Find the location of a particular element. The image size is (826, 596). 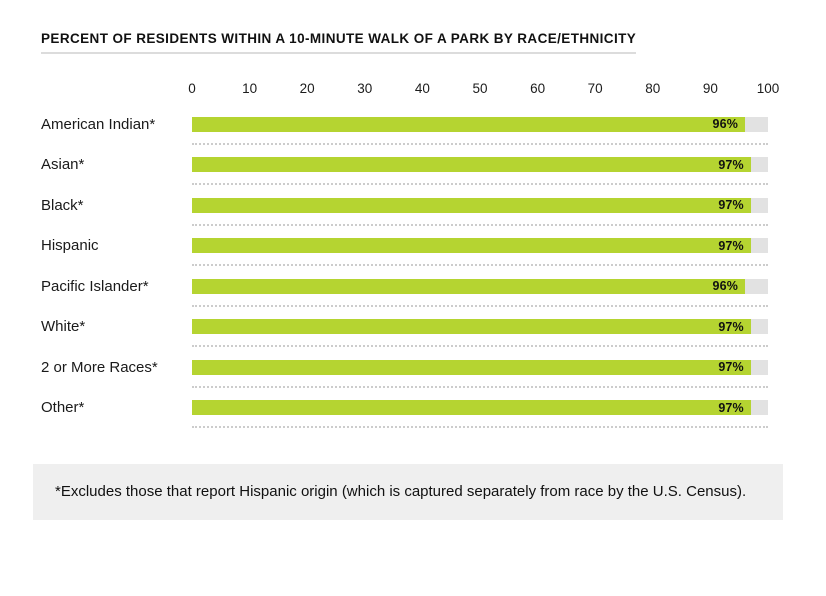

x-tick-label: 80 is located at coordinates (653, 88).